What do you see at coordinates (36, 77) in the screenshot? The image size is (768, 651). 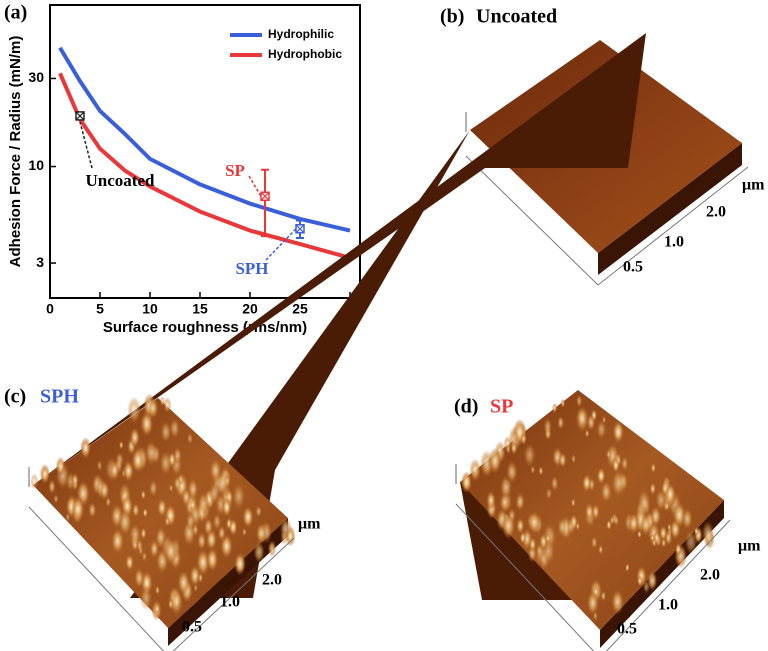 I see `y-tick-label: 30` at bounding box center [36, 77].